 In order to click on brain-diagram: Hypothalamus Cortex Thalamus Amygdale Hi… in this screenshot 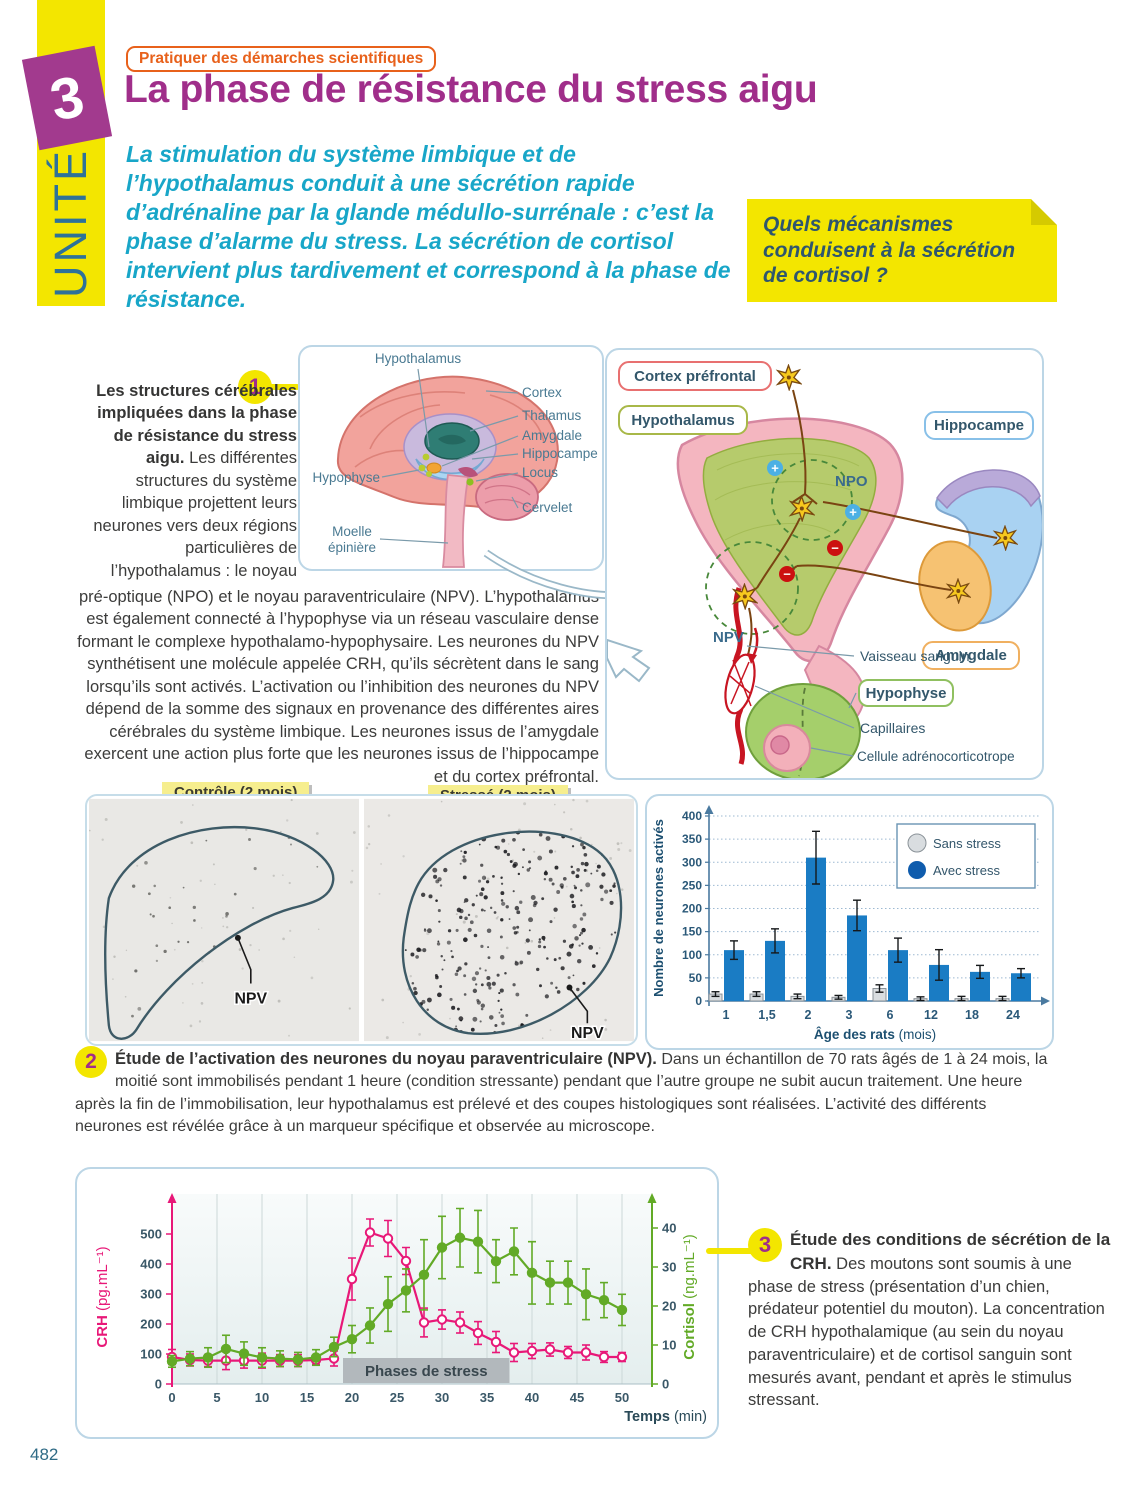, I will do `click(455, 459)`.